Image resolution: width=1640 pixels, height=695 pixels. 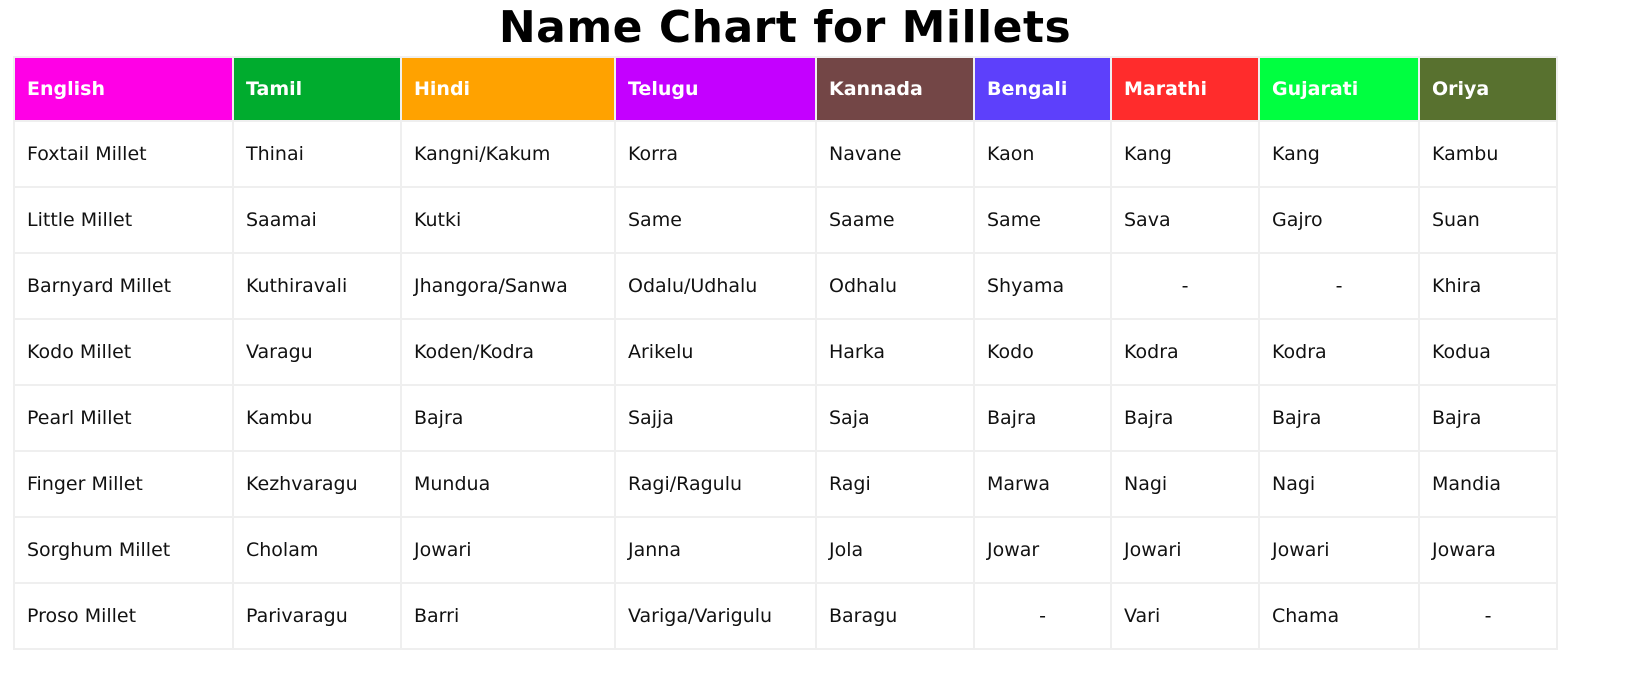 I want to click on cell-bengali: Shyama, so click(x=1042, y=286).